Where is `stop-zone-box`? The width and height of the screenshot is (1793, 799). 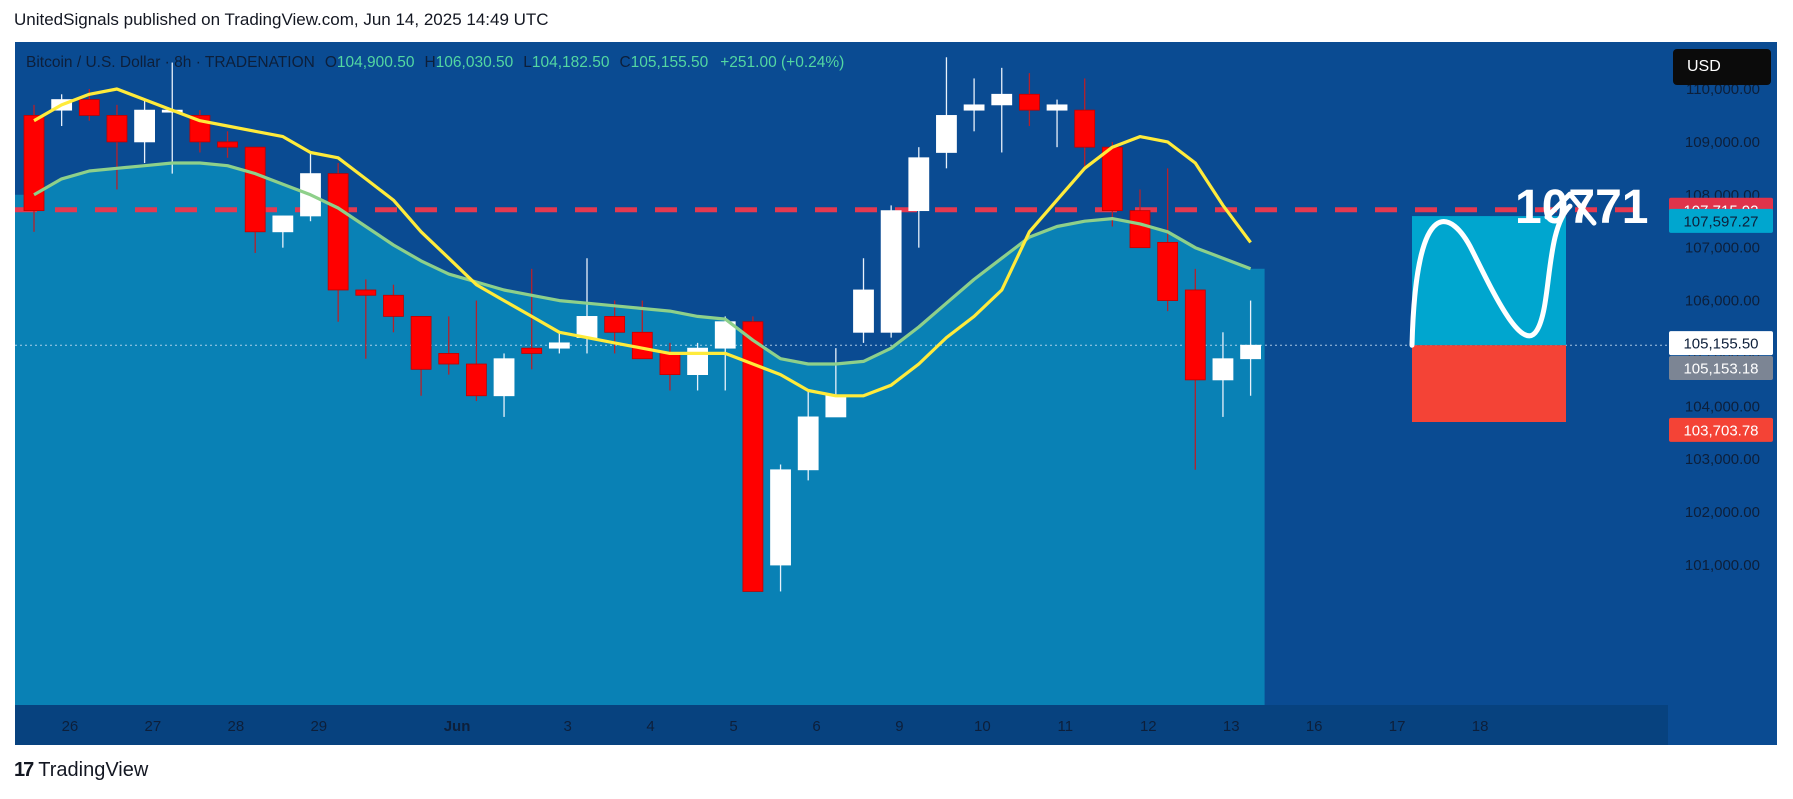
stop-zone-box is located at coordinates (1489, 384).